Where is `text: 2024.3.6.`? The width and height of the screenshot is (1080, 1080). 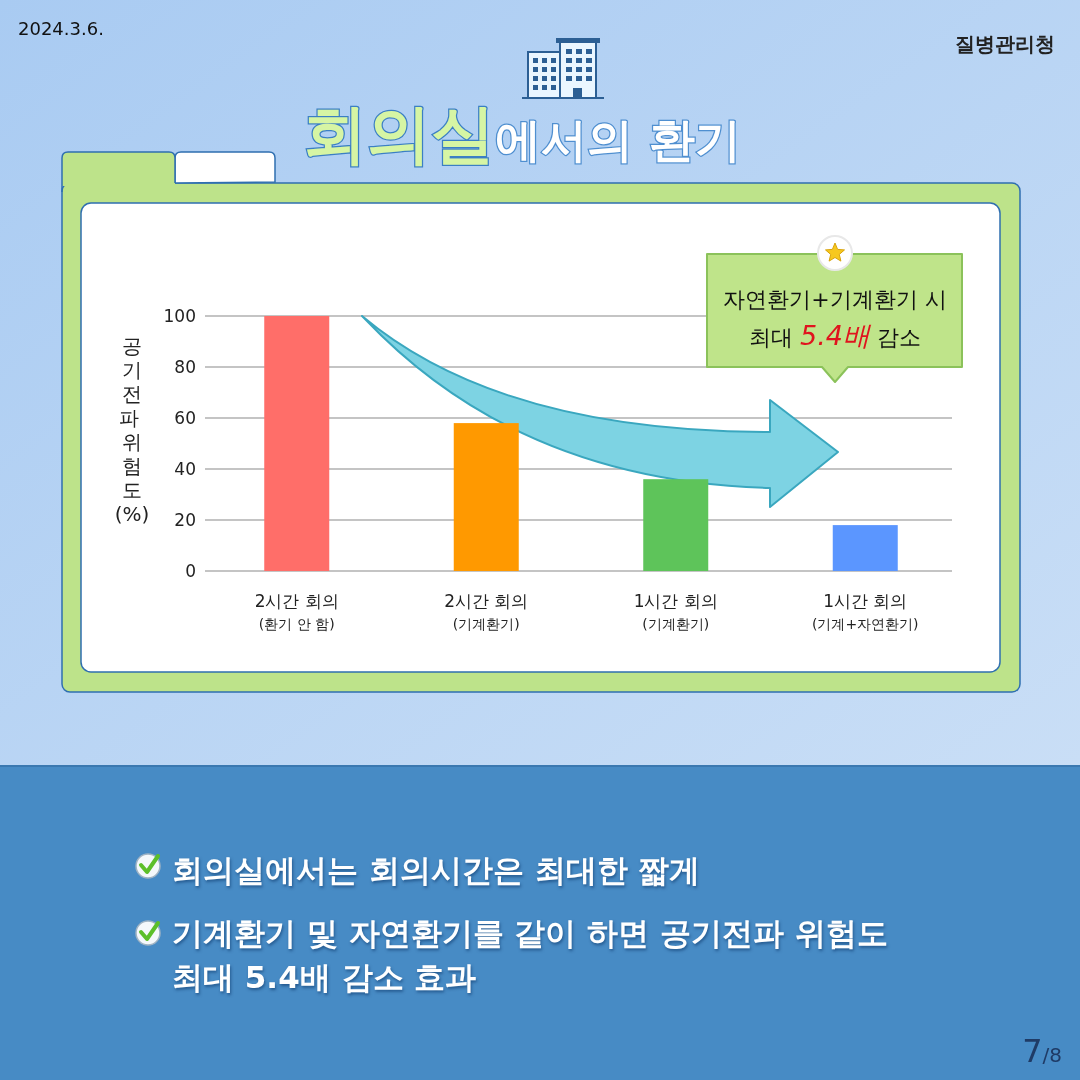
text: 2024.3.6. is located at coordinates (61, 28).